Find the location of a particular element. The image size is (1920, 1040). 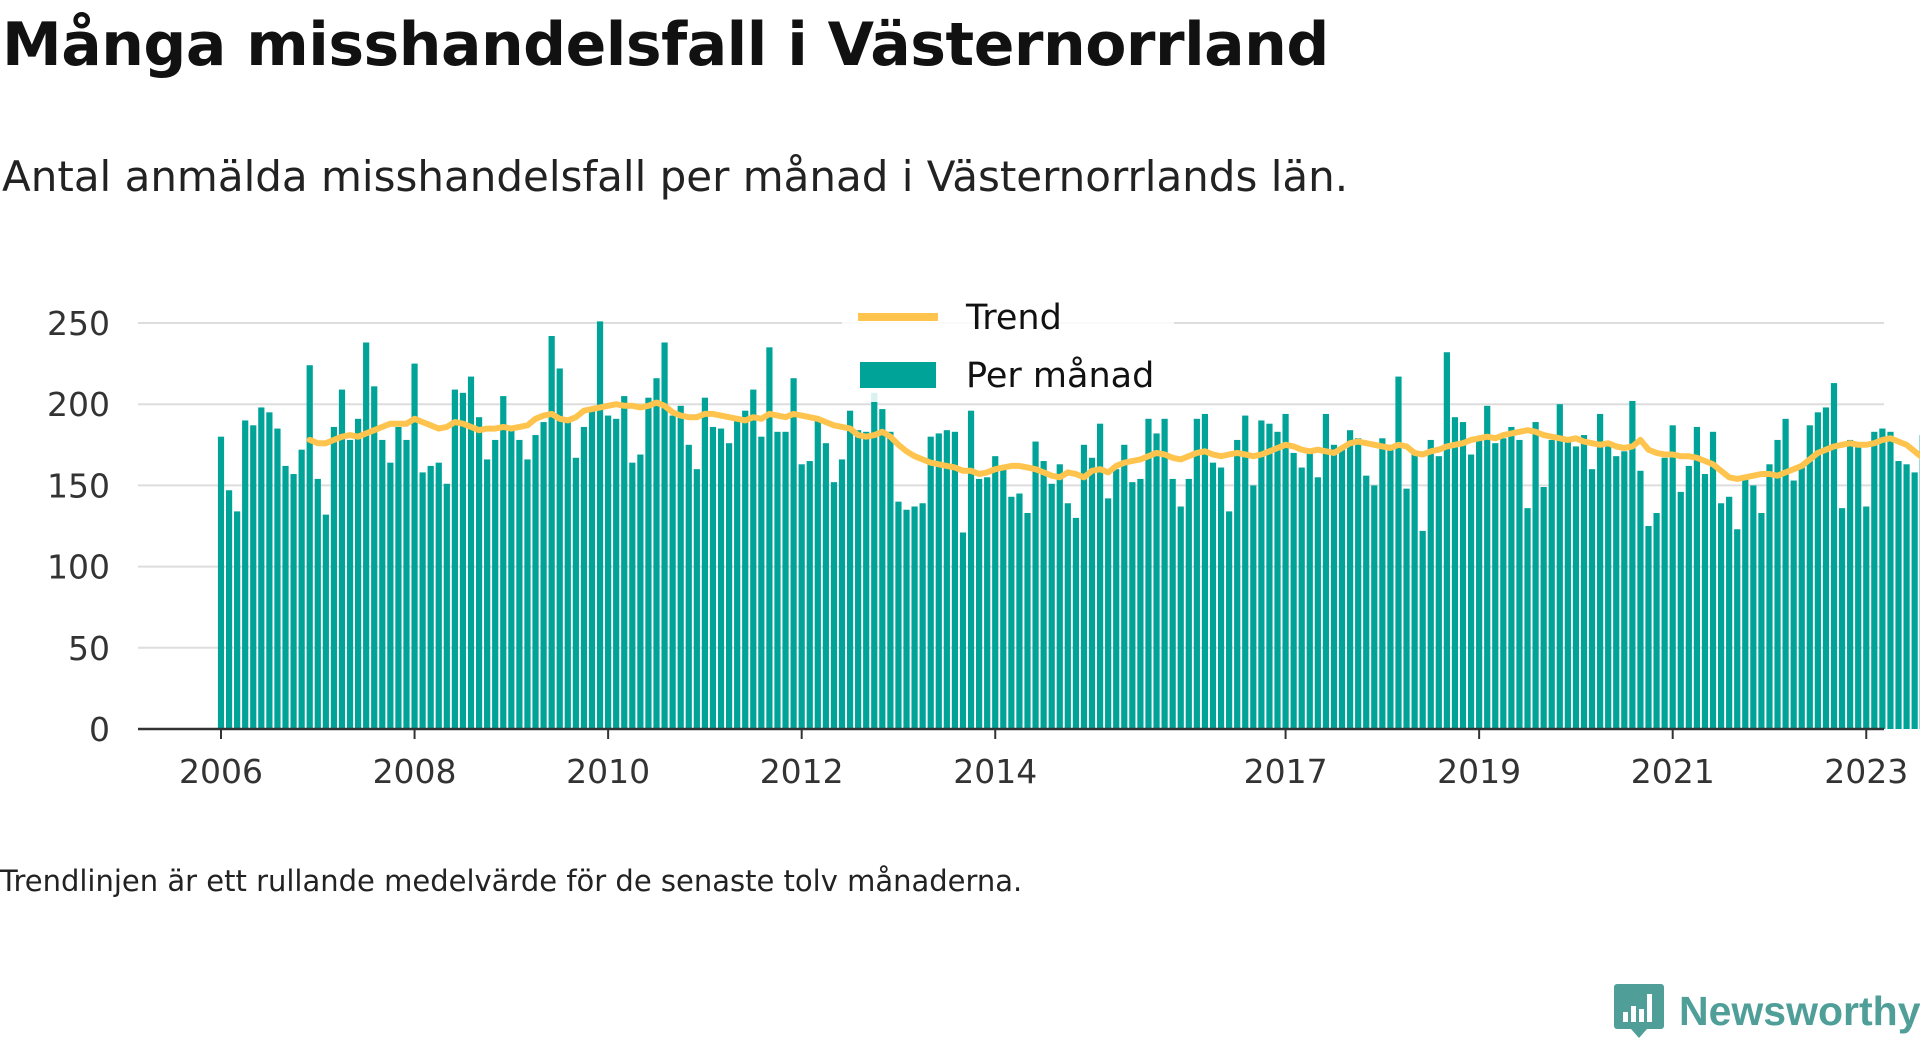

x-tick-label: 2023 is located at coordinates (1866, 771).